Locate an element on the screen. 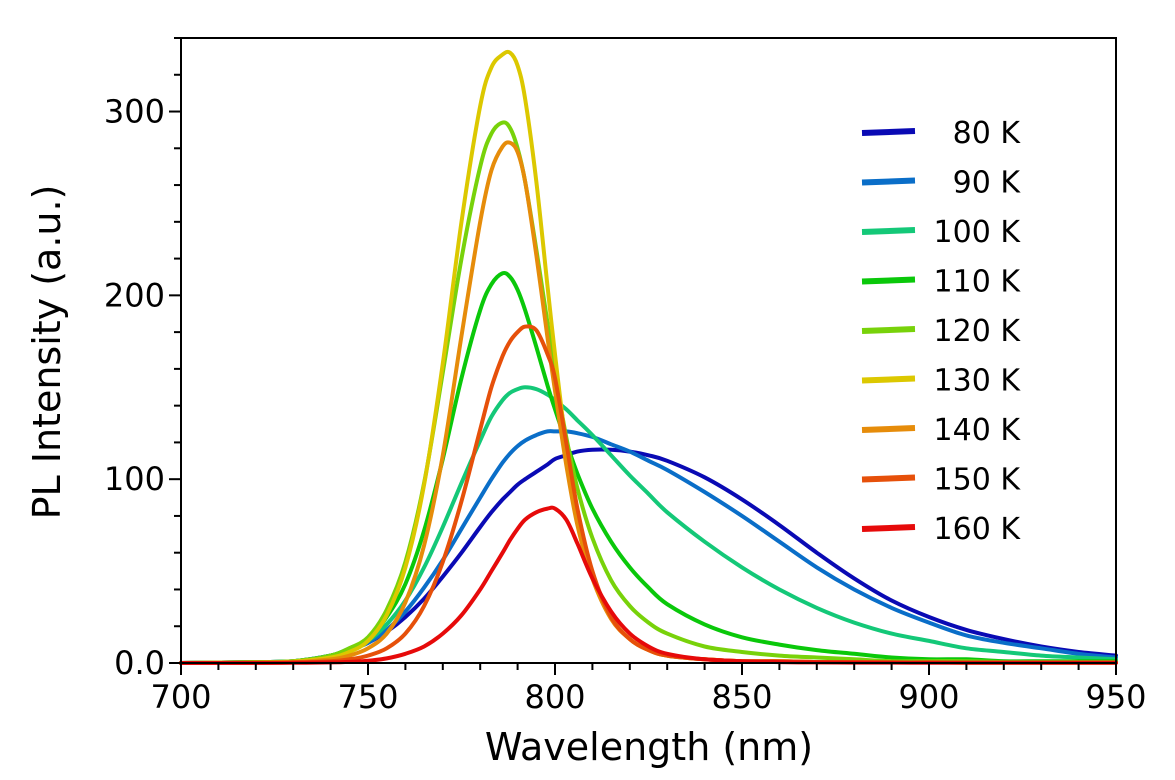 This screenshot has width=1175, height=780. legend-label: 120 K is located at coordinates (978, 331).